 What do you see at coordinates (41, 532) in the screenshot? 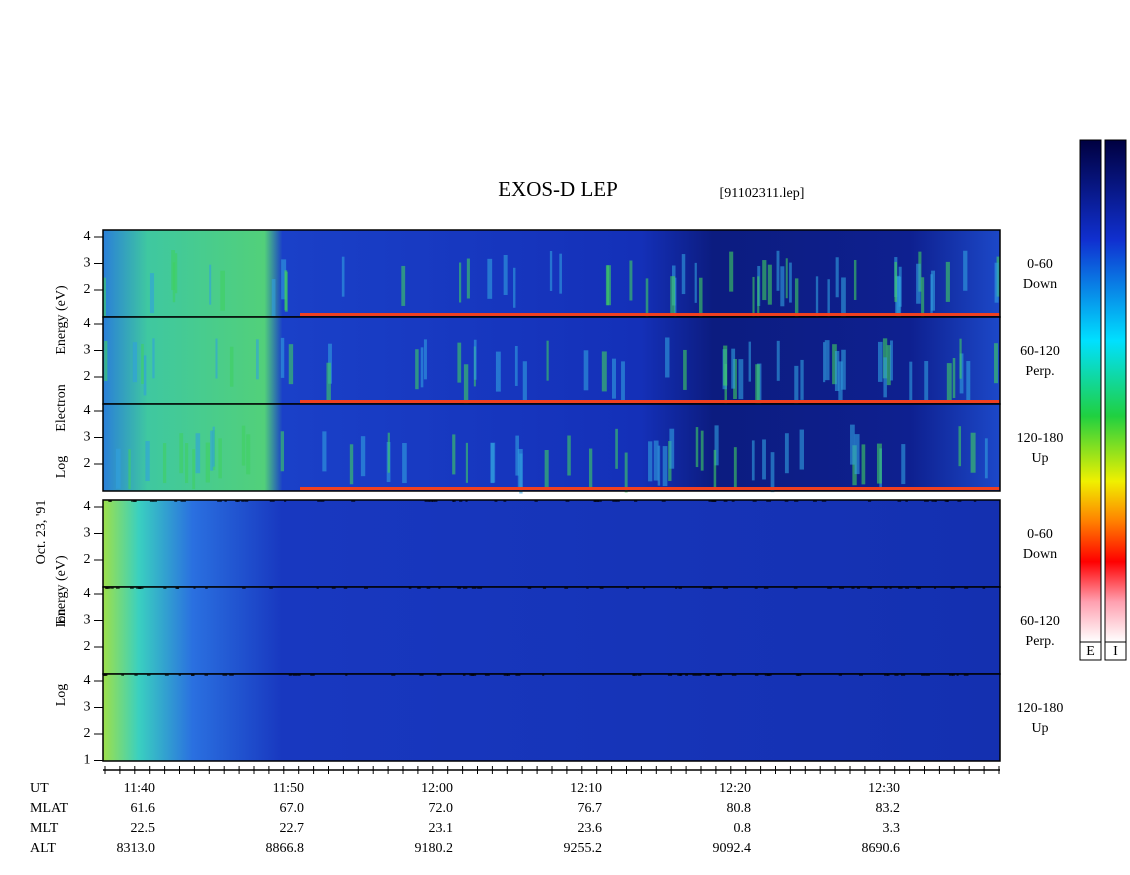
I see `date: Oct. 23, '91` at bounding box center [41, 532].